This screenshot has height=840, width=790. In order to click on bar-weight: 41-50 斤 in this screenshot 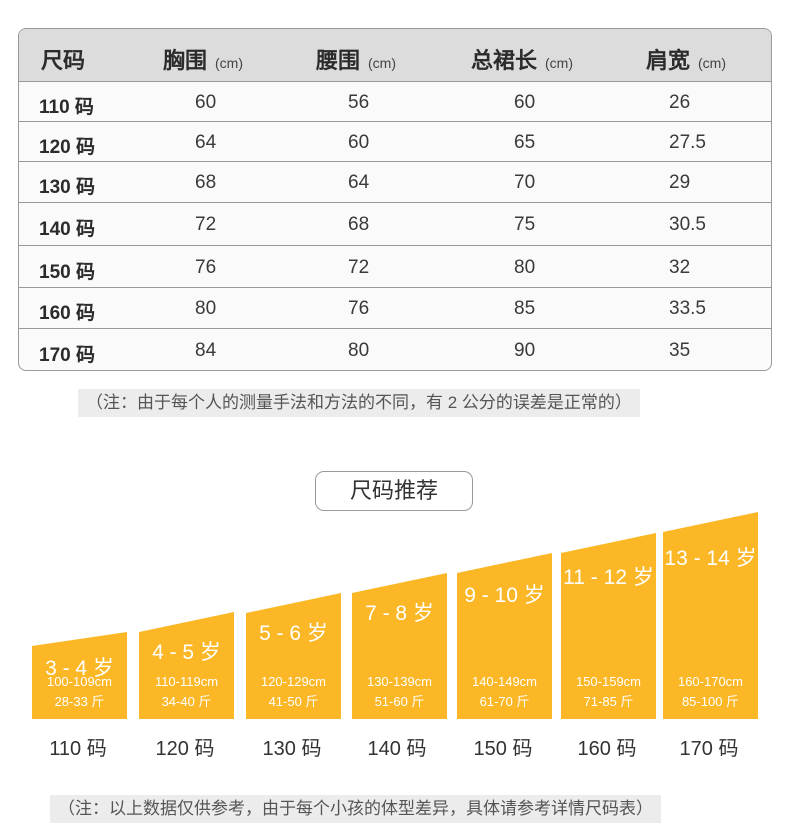, I will do `click(293, 701)`.